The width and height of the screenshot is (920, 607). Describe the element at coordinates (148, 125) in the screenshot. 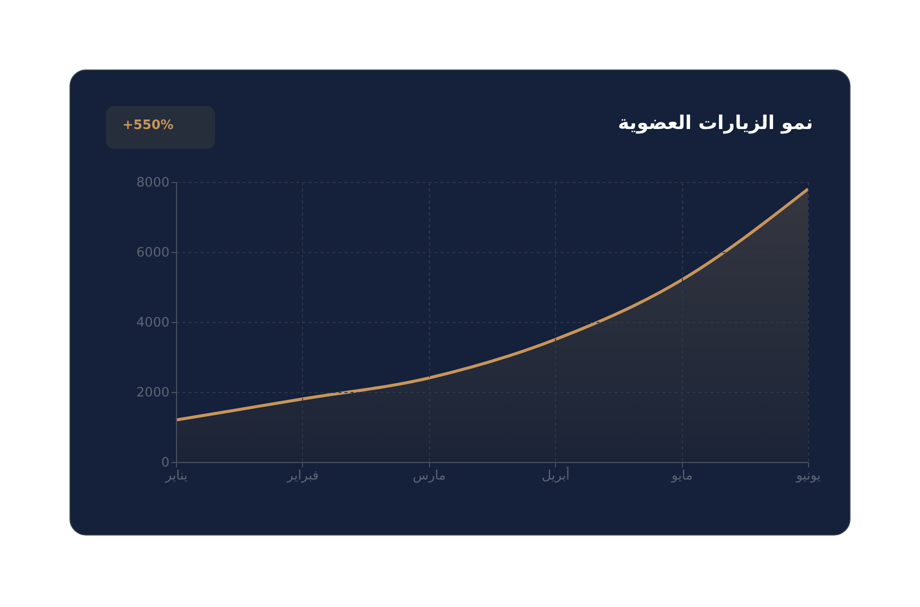

I see `text: +550%` at that location.